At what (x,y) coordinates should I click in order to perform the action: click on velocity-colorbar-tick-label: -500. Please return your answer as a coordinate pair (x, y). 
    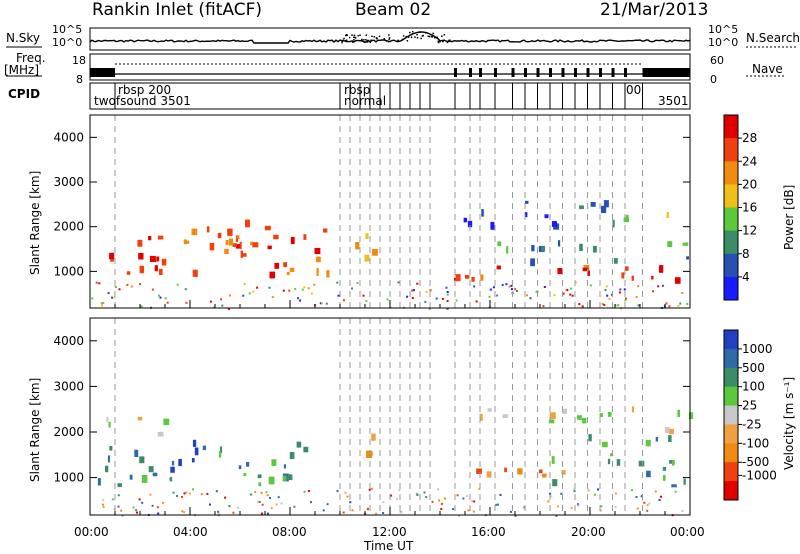
    Looking at the image, I should click on (755, 462).